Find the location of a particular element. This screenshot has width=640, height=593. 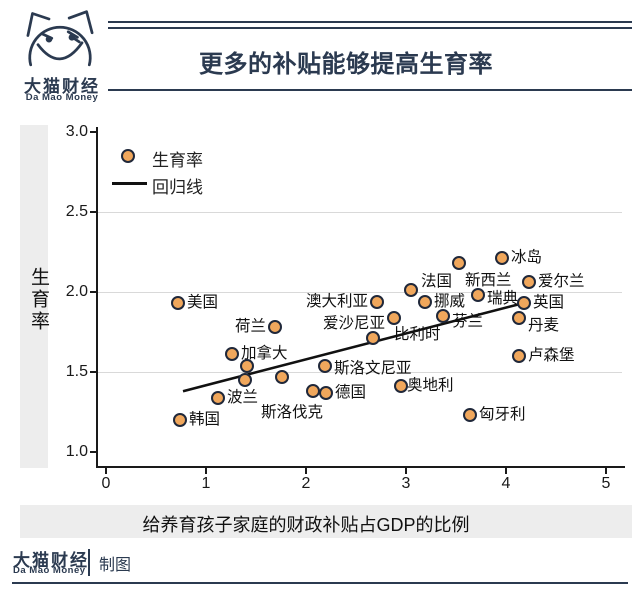

data-point-dot-冰岛 is located at coordinates (502, 258).